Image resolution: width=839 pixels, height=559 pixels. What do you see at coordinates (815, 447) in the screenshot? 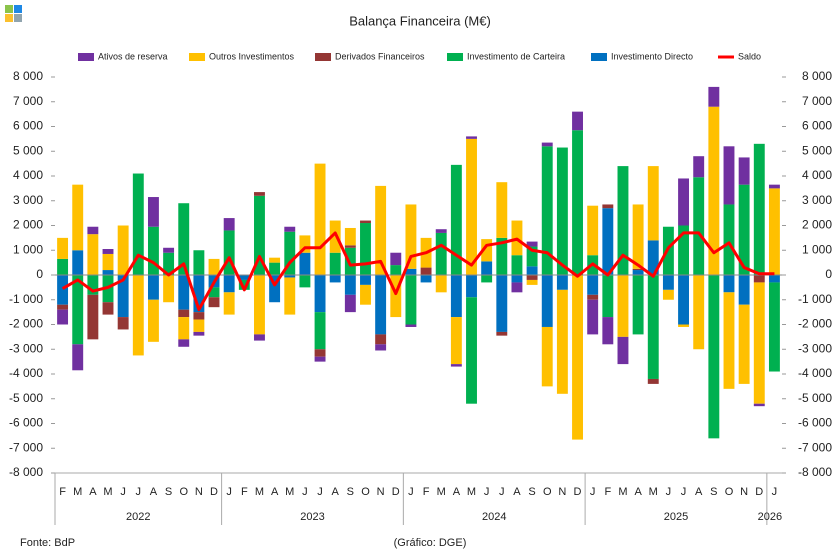
I see `y2-tick-label: -7 000` at bounding box center [815, 447].